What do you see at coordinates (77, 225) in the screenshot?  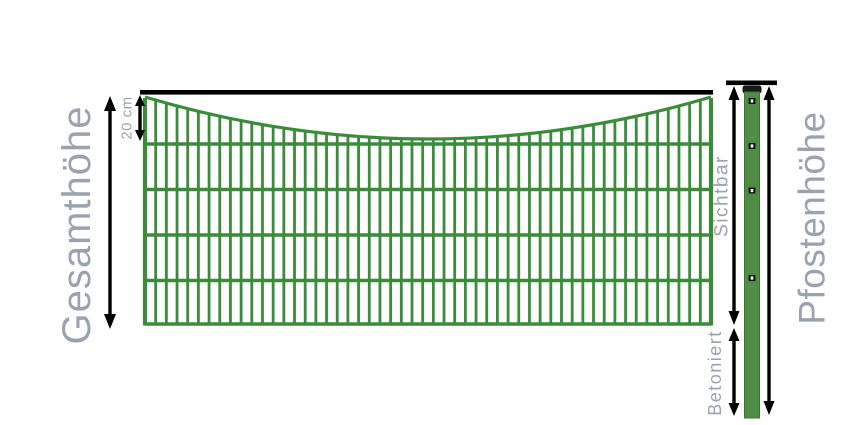 I see `total-height-label: Gesamthöhe` at bounding box center [77, 225].